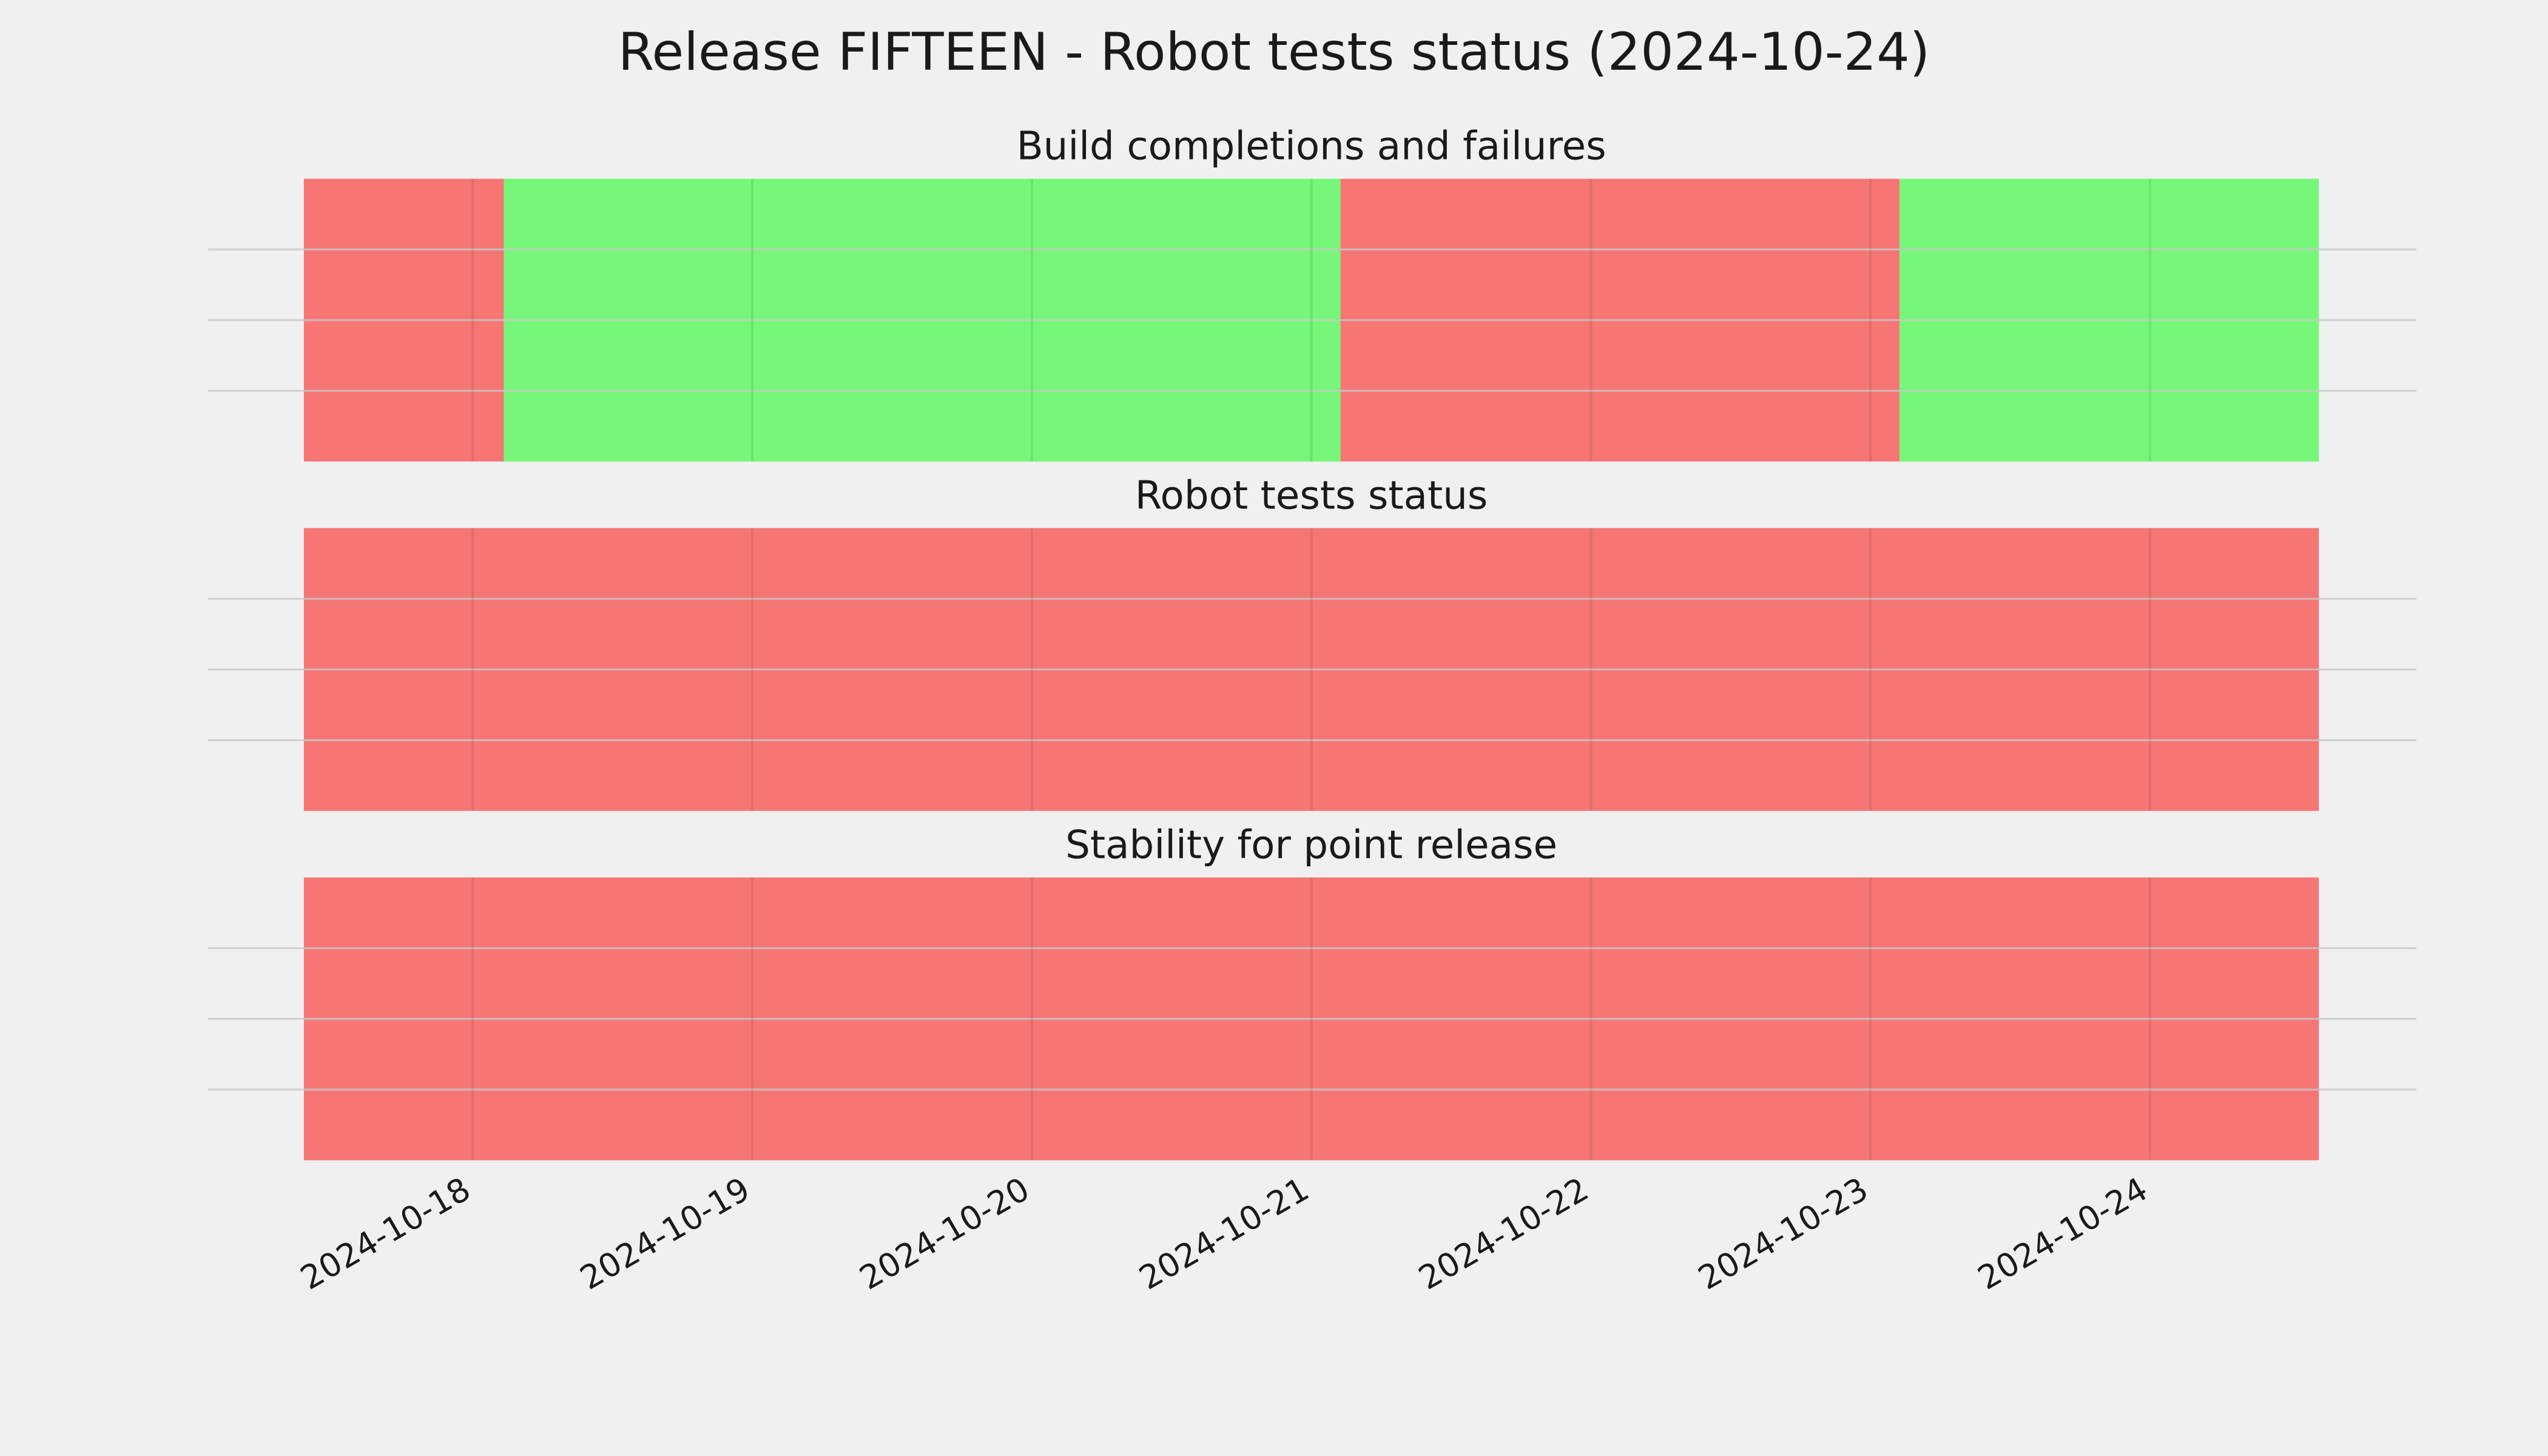  What do you see at coordinates (1311, 146) in the screenshot?
I see `subplot-title: Build completions and failures` at bounding box center [1311, 146].